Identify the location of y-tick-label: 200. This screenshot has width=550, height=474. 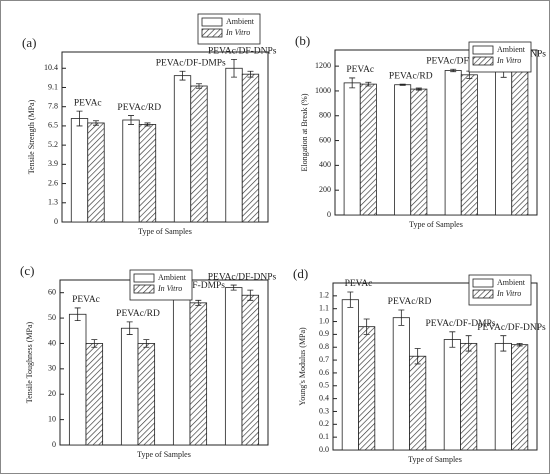
(325, 189).